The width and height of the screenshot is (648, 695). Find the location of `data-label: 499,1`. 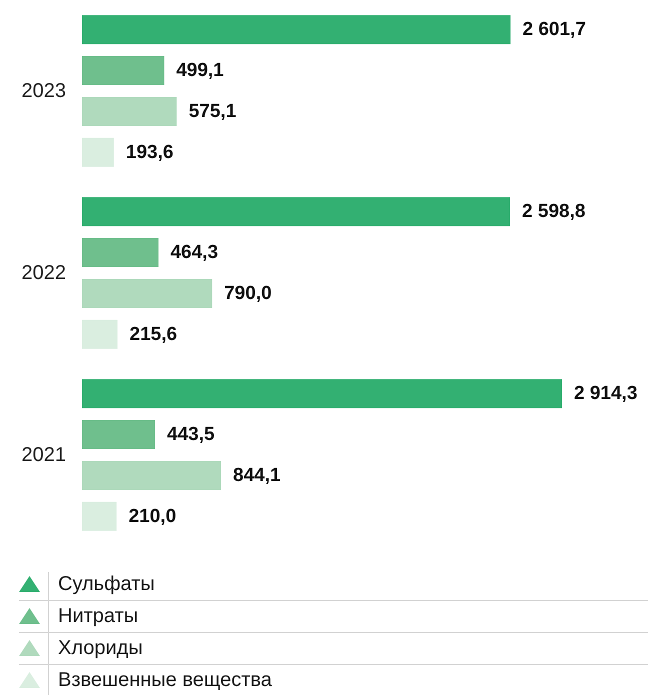

data-label: 499,1 is located at coordinates (200, 71).